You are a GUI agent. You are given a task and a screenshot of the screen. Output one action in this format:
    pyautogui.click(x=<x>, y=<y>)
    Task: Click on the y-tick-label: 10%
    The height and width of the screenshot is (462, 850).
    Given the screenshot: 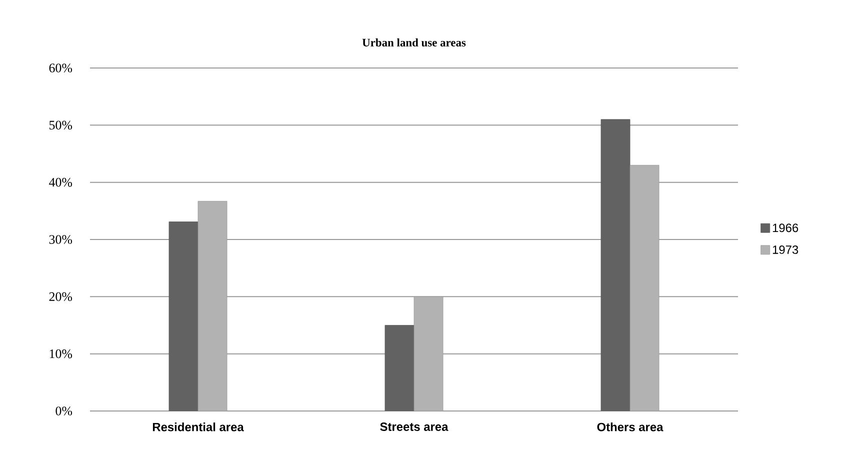 What is the action you would take?
    pyautogui.click(x=61, y=353)
    